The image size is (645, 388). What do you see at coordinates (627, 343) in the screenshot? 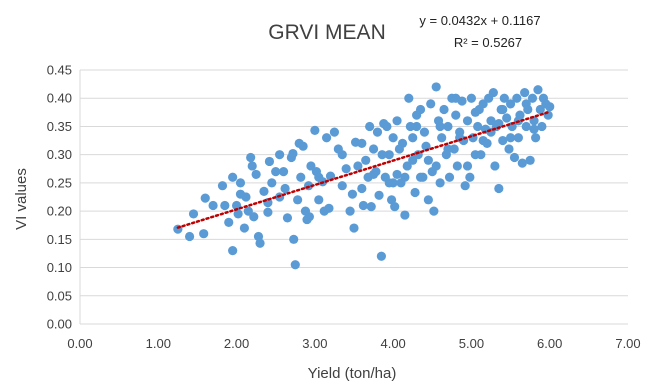
I see `x-tick-label: 7.00` at bounding box center [627, 343].